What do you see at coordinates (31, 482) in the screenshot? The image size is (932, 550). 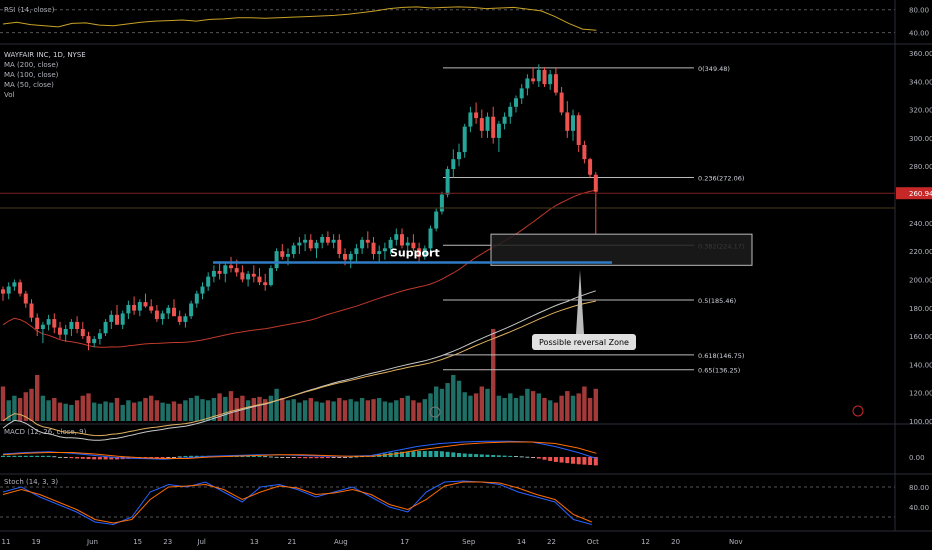 I see `stoch-panel-label: Stoch (14, 3, 3)` at bounding box center [31, 482].